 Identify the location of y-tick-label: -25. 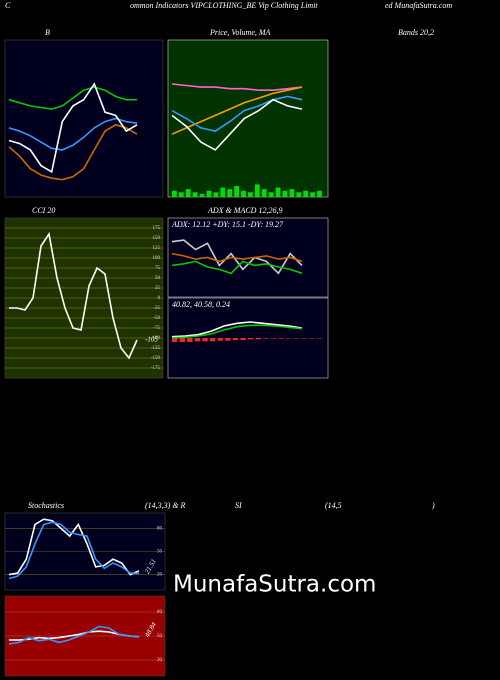
(156, 308).